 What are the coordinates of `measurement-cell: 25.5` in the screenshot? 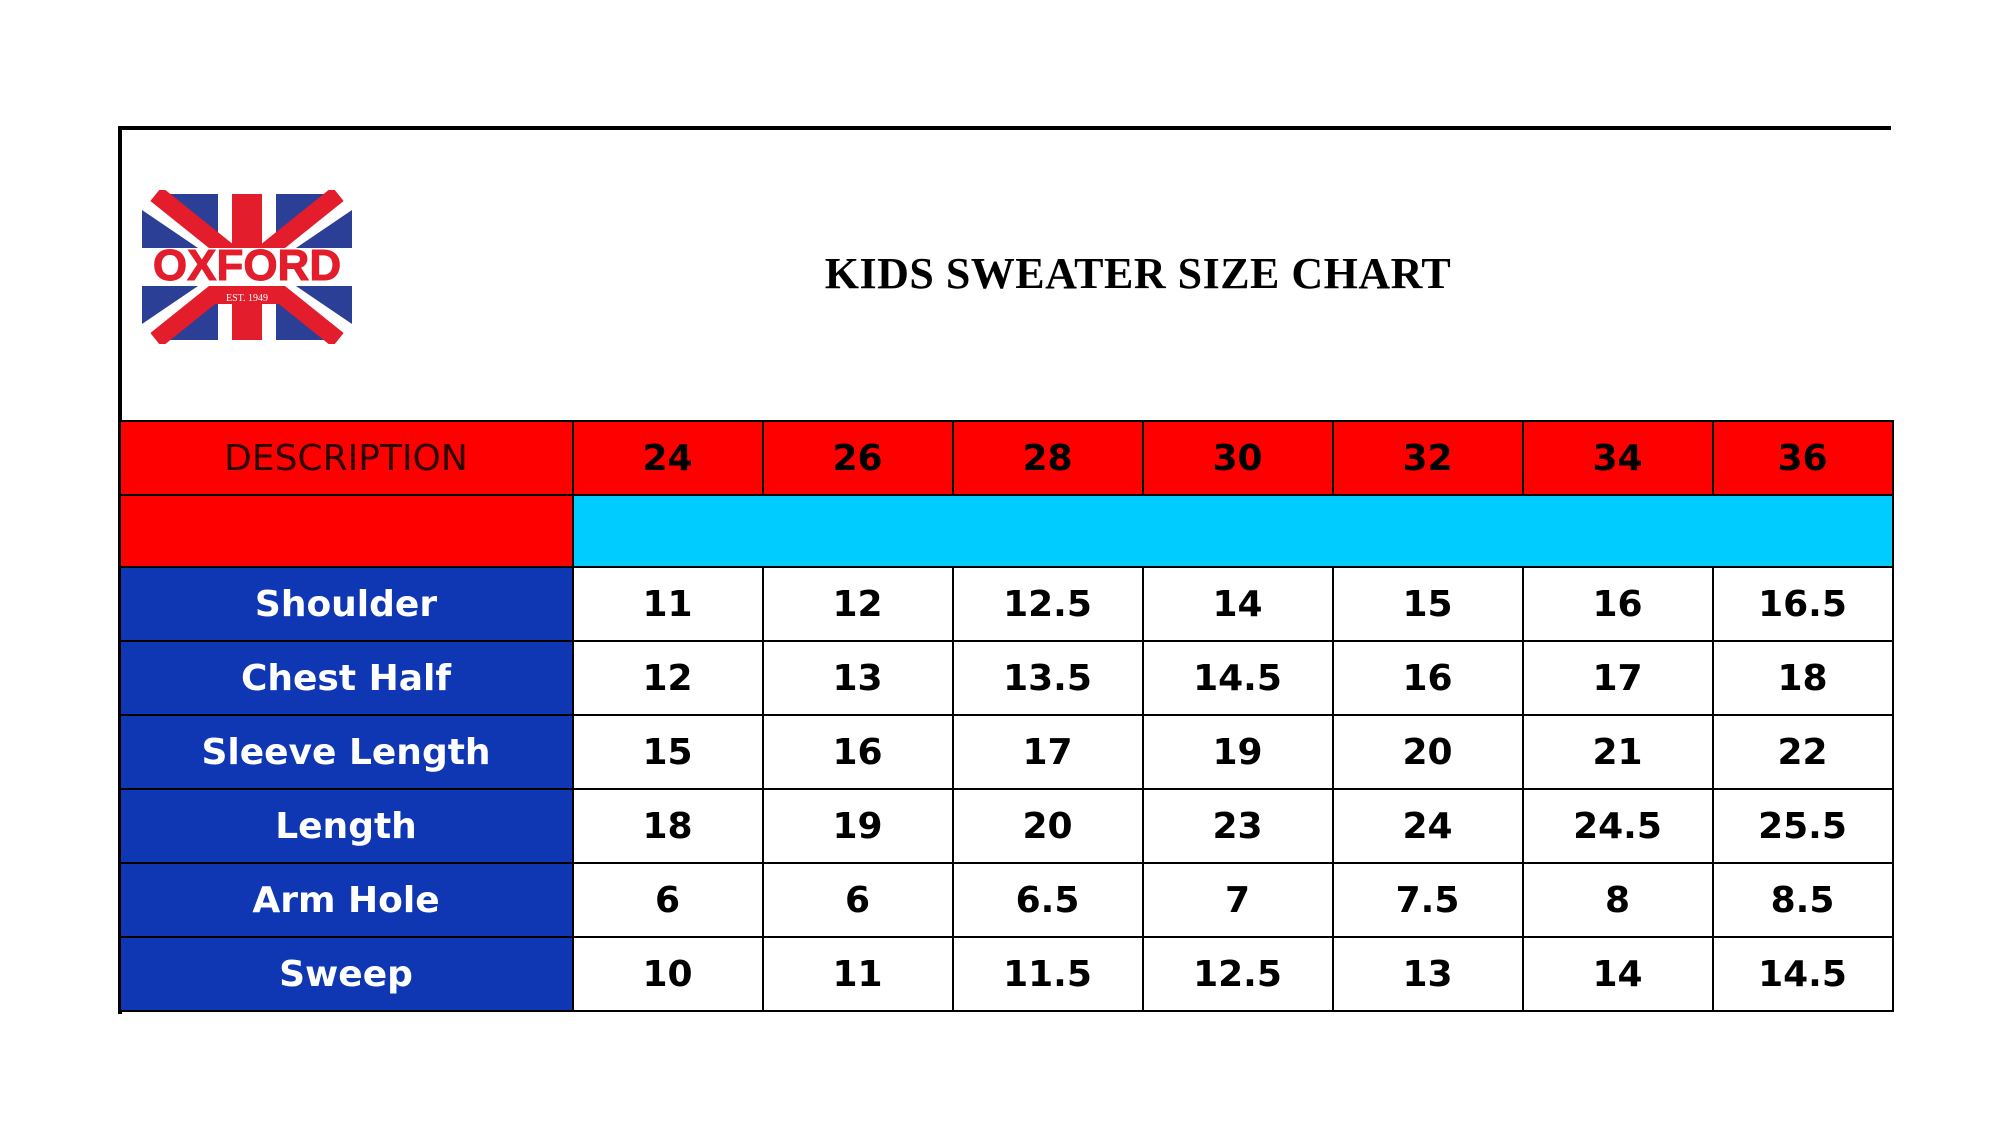 It's located at (1802, 826).